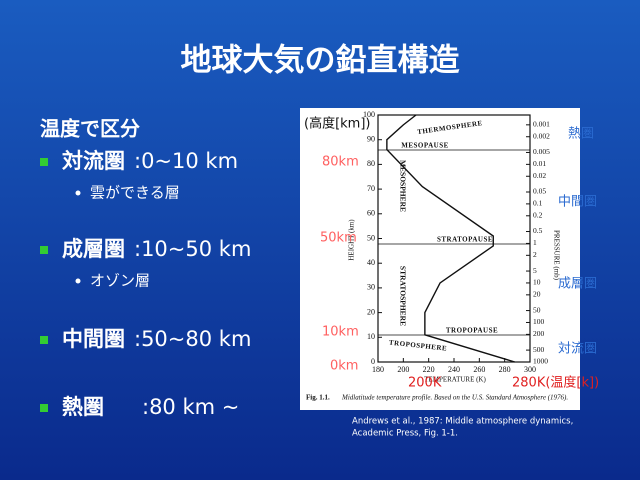 The width and height of the screenshot is (640, 484). What do you see at coordinates (378, 369) in the screenshot?
I see `x-tick-label: 180` at bounding box center [378, 369].